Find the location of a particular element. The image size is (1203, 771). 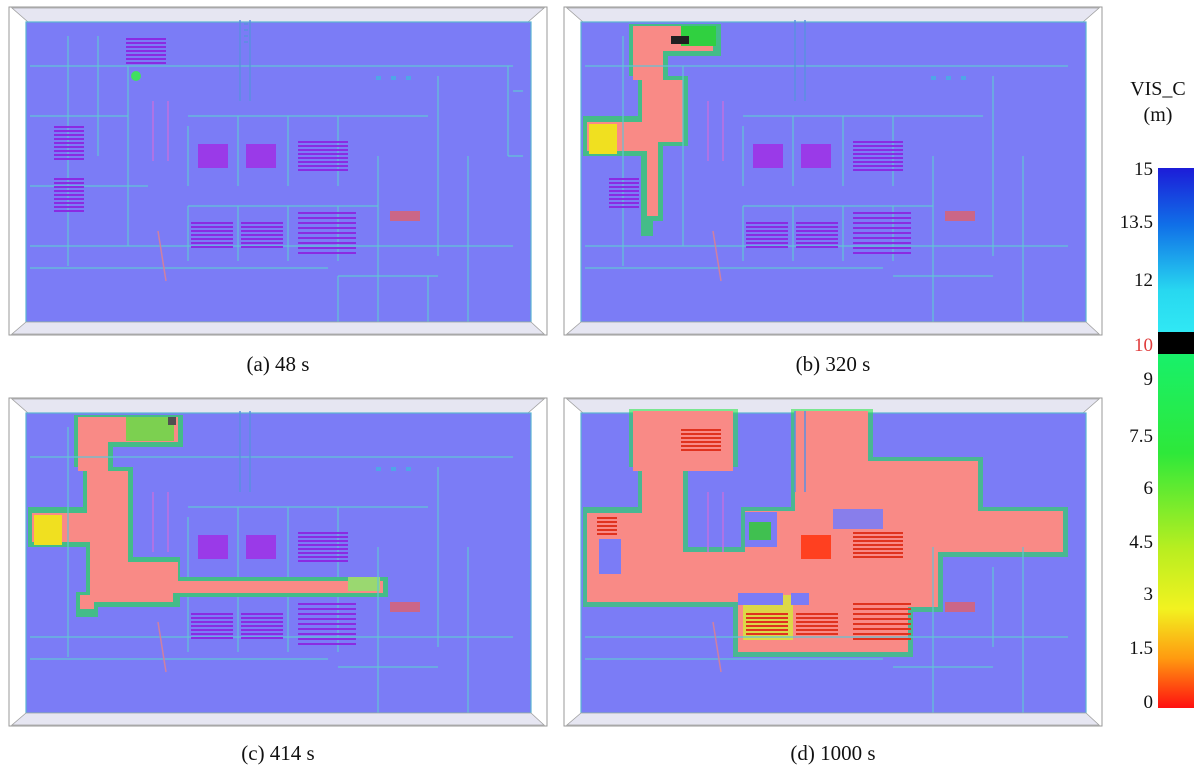

colorbar-title: VIS_C (m) is located at coordinates (1158, 102).